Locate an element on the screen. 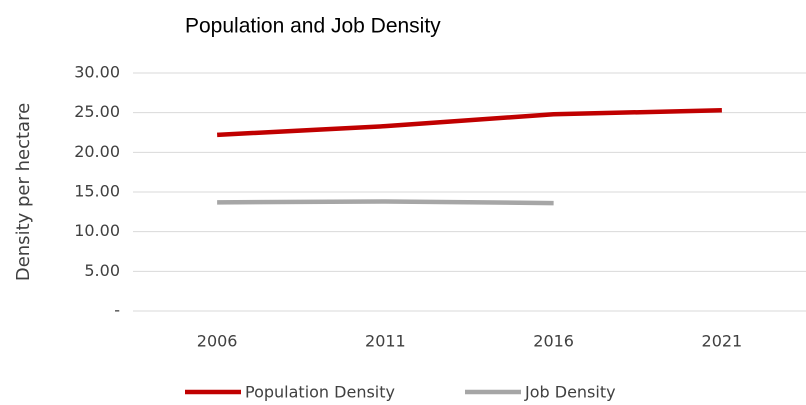 The width and height of the screenshot is (806, 405). x-tick-label: 2016 is located at coordinates (553, 341).